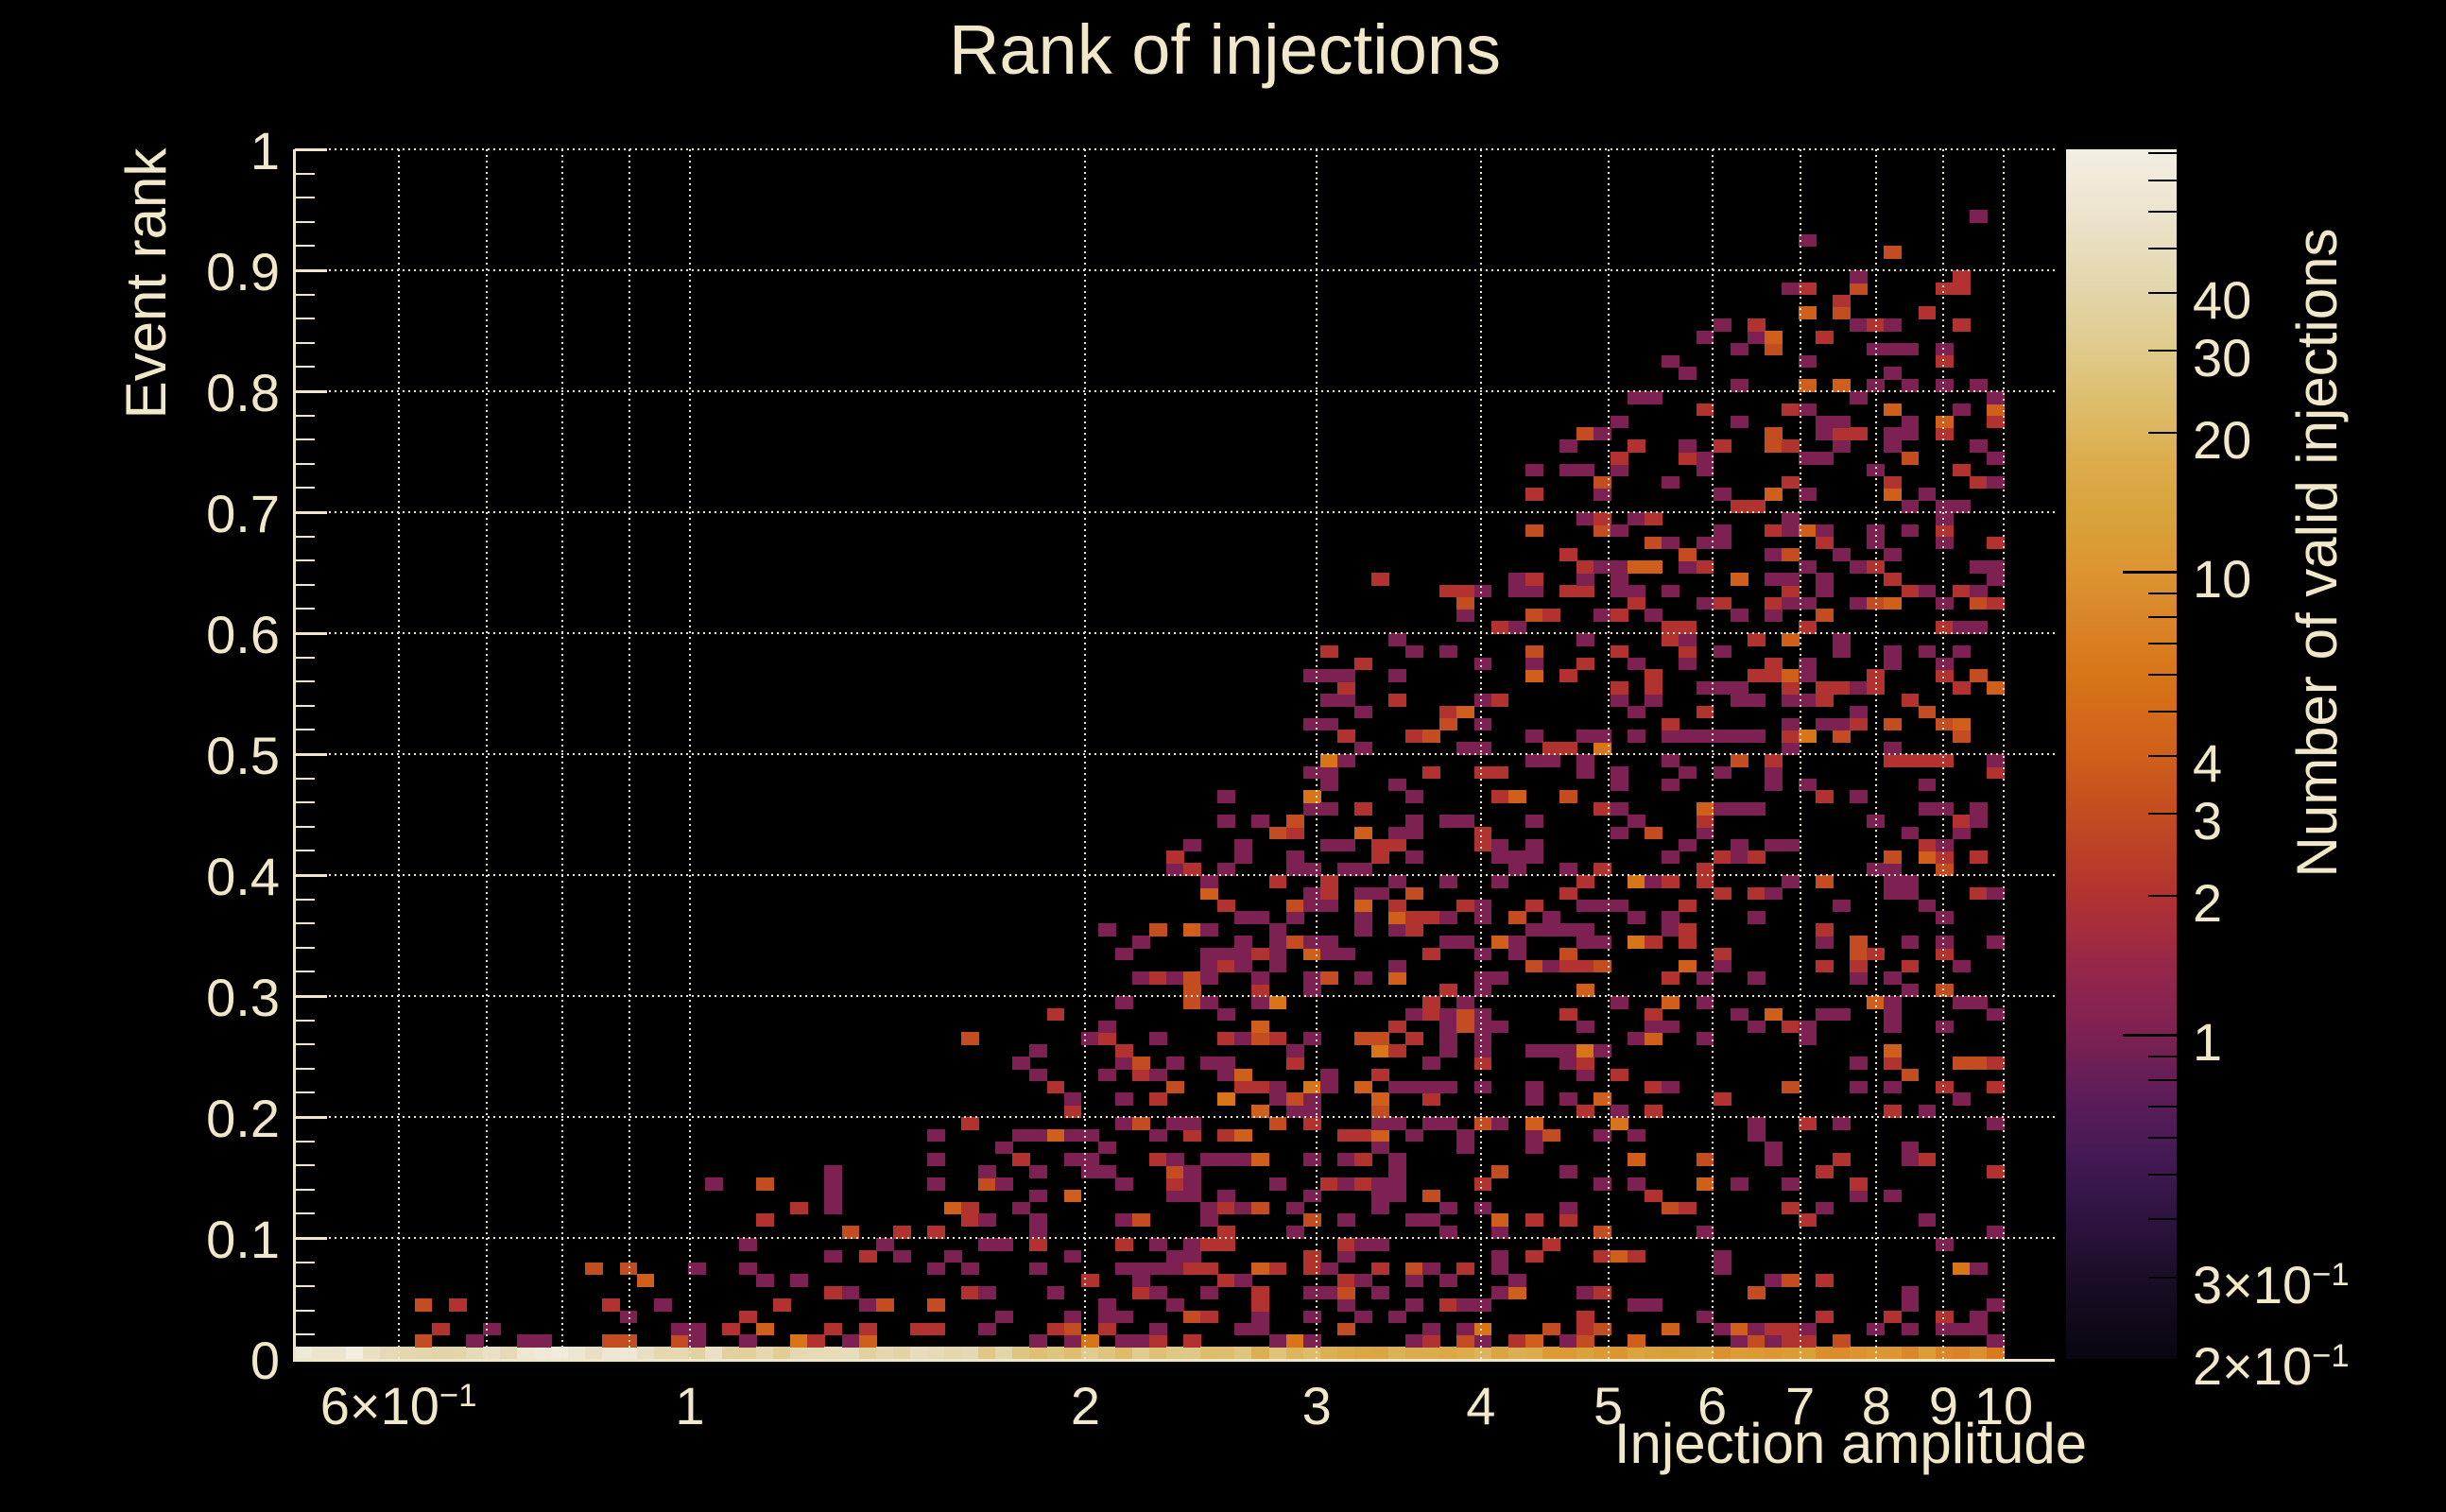 Image resolution: width=2446 pixels, height=1512 pixels. Describe the element at coordinates (294, 755) in the screenshot. I see `y-axis-line` at that location.